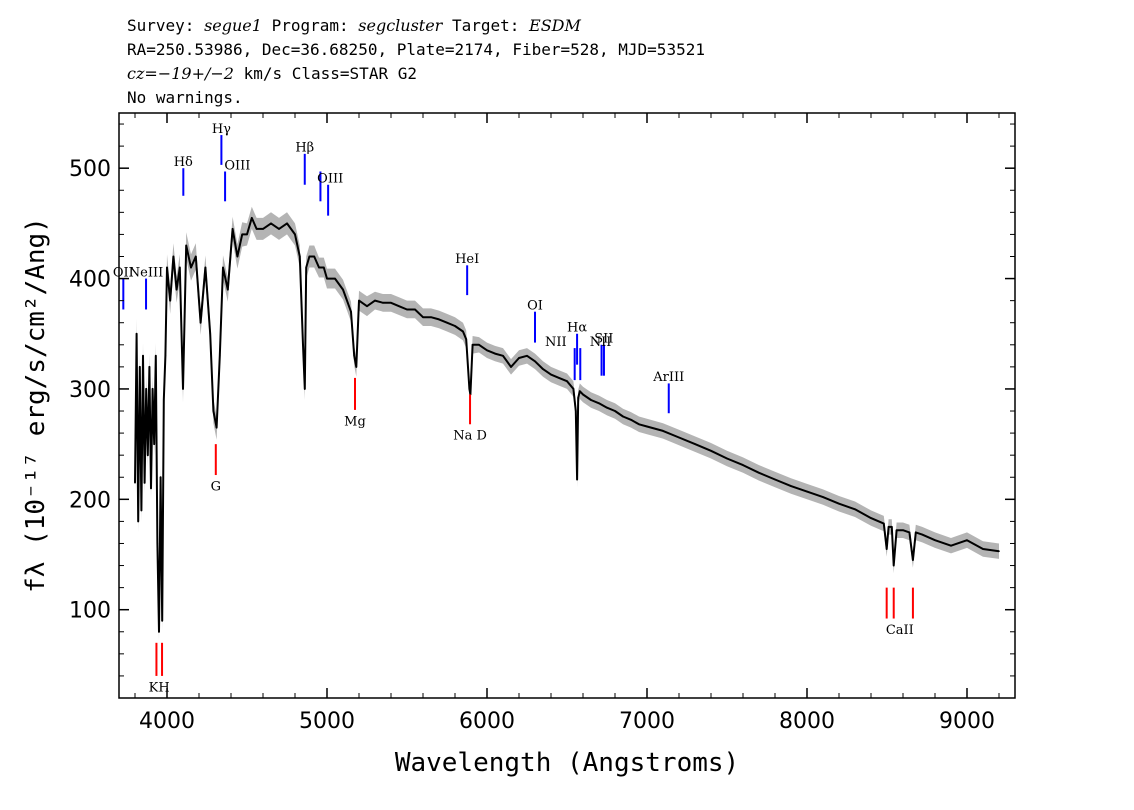  Describe the element at coordinates (185, 97) in the screenshot. I see `header-line-warnings: No warnings.` at that location.